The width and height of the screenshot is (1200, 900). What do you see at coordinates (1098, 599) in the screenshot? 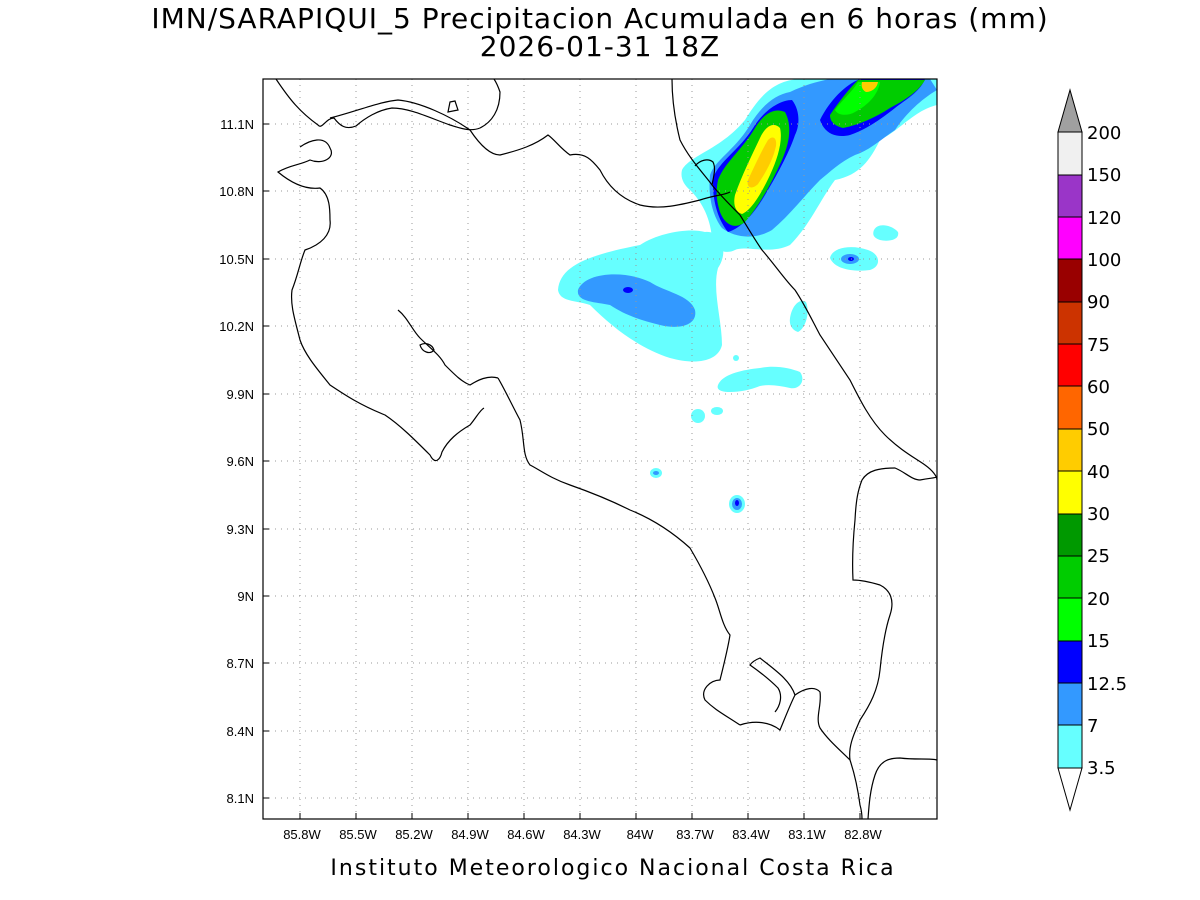
I see `legend-label: 20` at bounding box center [1098, 599].